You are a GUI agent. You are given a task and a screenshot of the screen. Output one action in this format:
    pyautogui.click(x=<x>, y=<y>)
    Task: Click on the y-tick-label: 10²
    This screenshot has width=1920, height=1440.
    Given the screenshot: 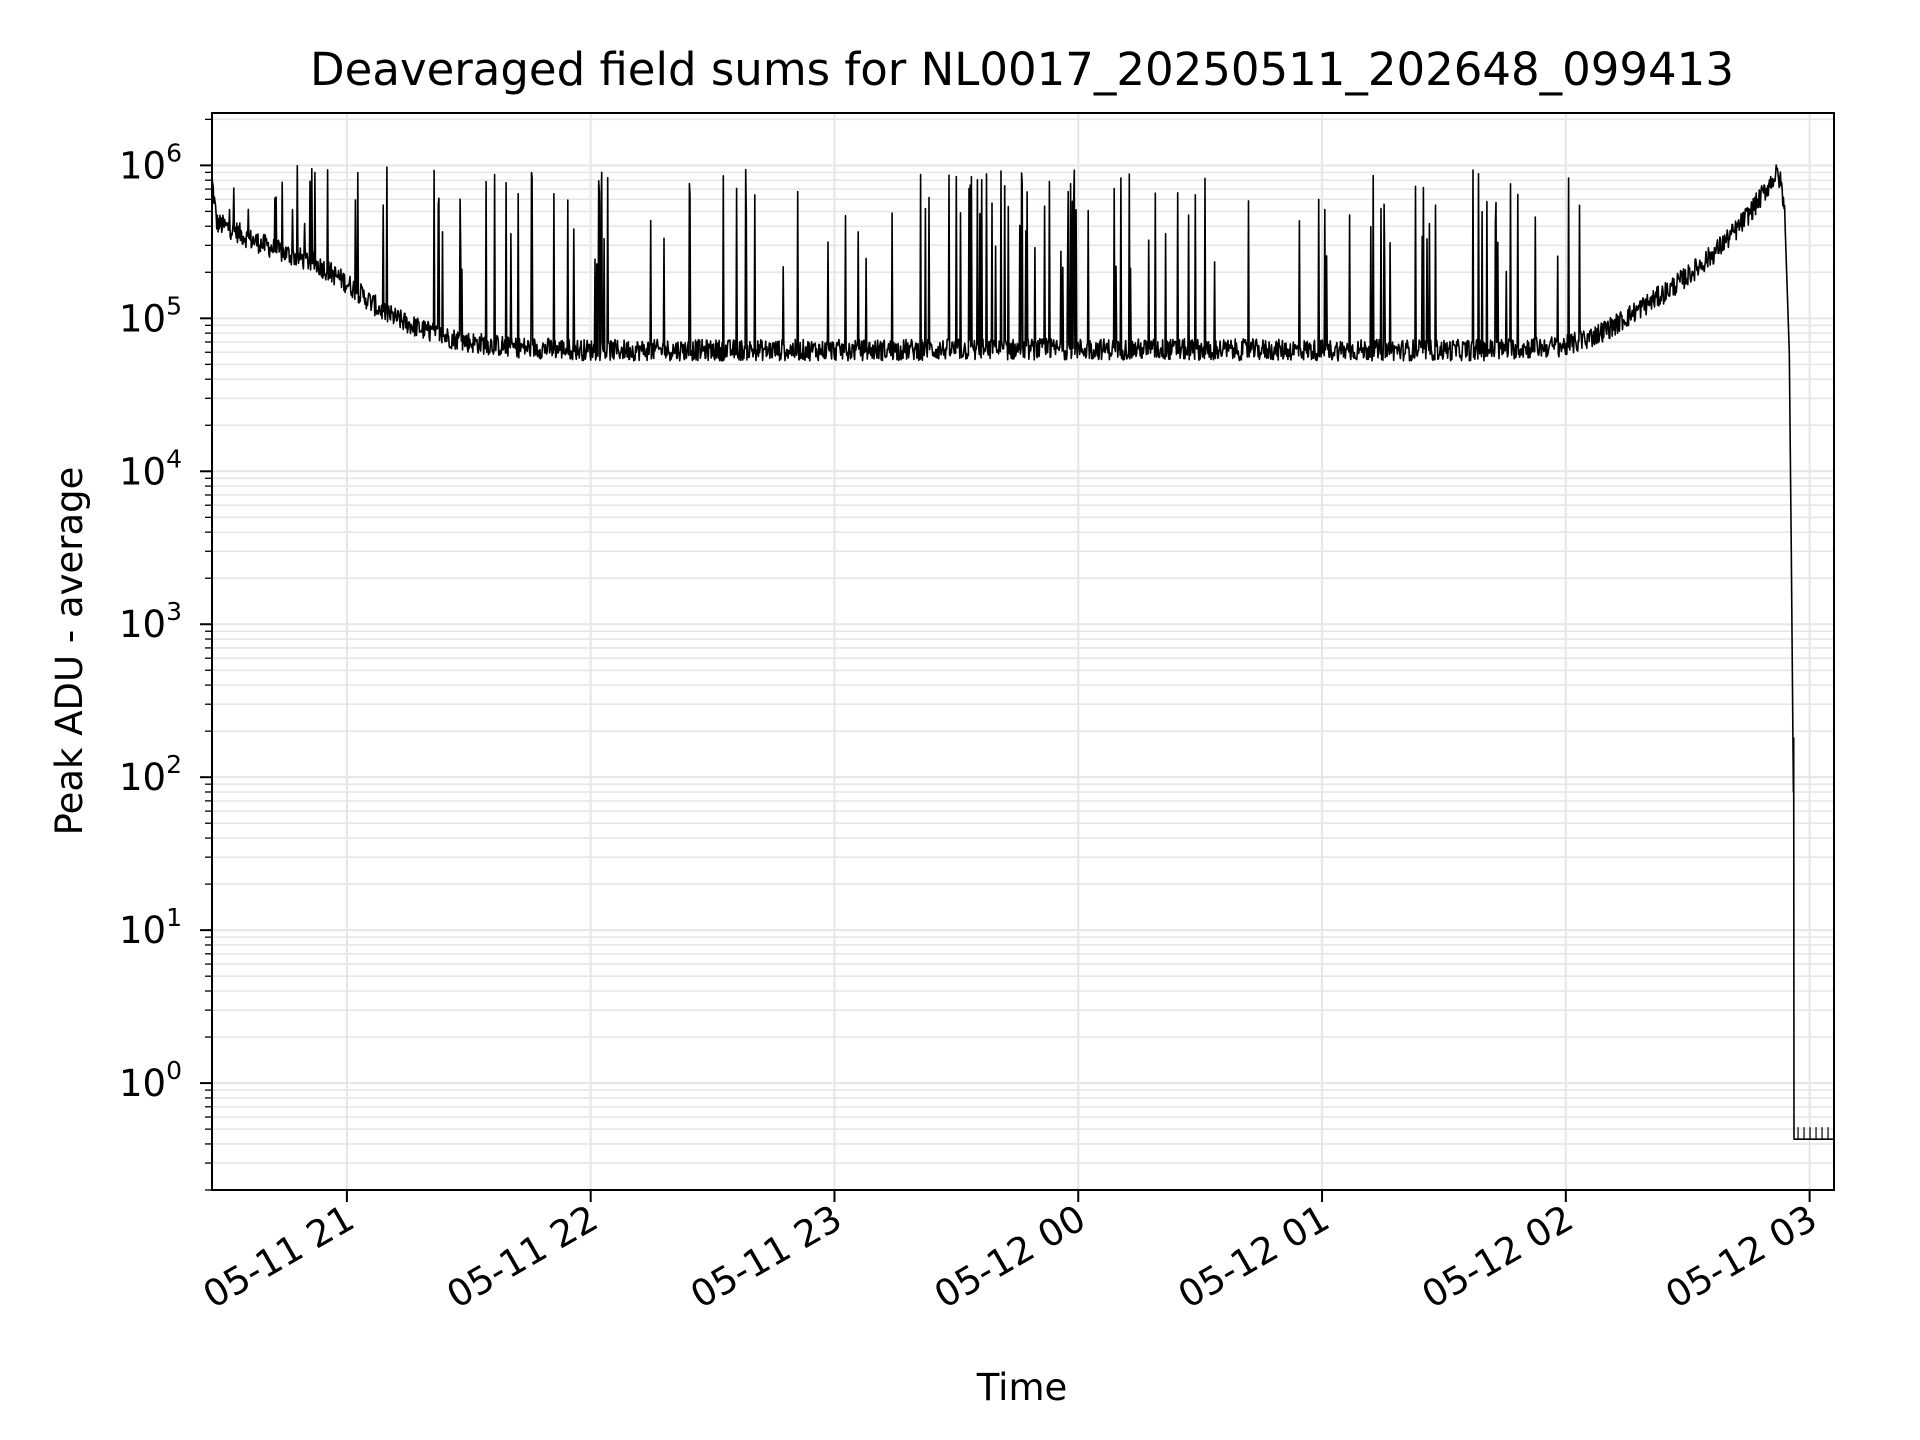 What is the action you would take?
    pyautogui.click(x=150, y=774)
    